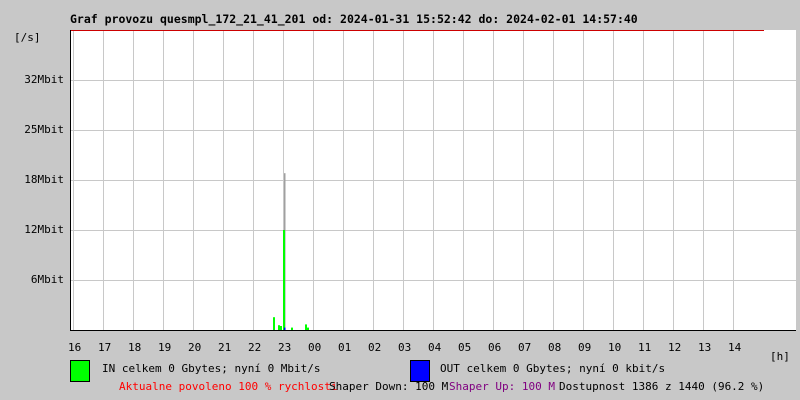 This screenshot has width=800, height=400. I want to click on in-legend-swatch, so click(80, 371).